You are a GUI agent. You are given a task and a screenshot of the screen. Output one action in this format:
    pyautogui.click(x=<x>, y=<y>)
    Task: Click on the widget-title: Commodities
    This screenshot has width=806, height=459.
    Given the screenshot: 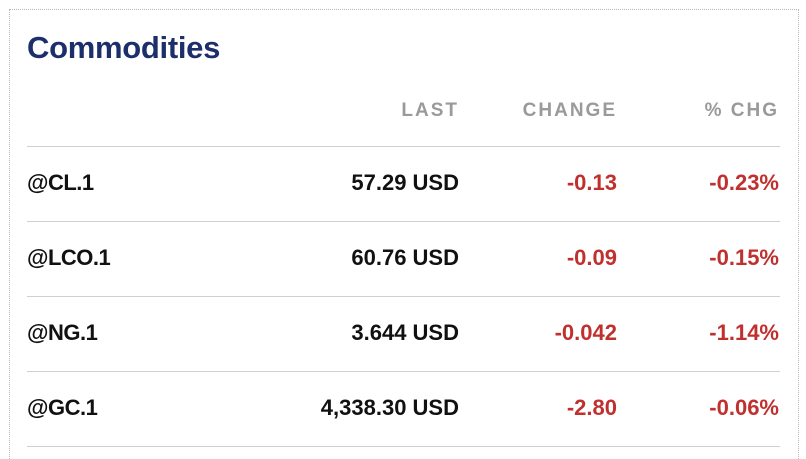 What is the action you would take?
    pyautogui.click(x=124, y=47)
    